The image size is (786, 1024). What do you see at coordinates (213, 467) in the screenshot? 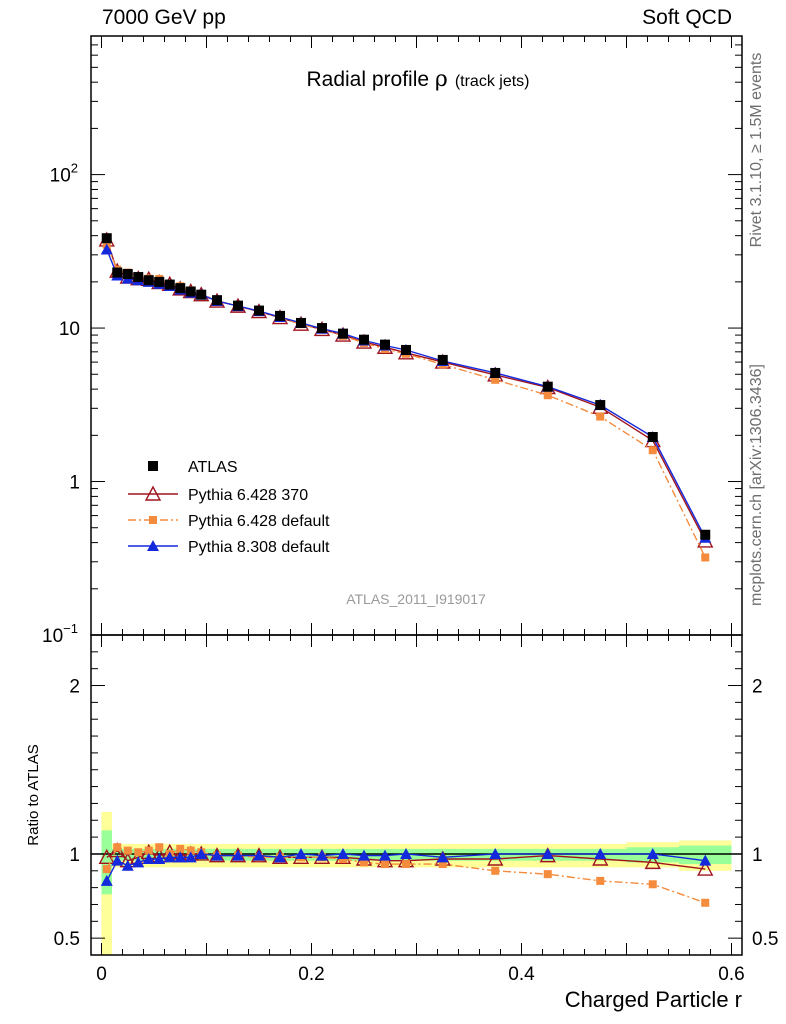
I see `legend-label: ATLAS` at bounding box center [213, 467].